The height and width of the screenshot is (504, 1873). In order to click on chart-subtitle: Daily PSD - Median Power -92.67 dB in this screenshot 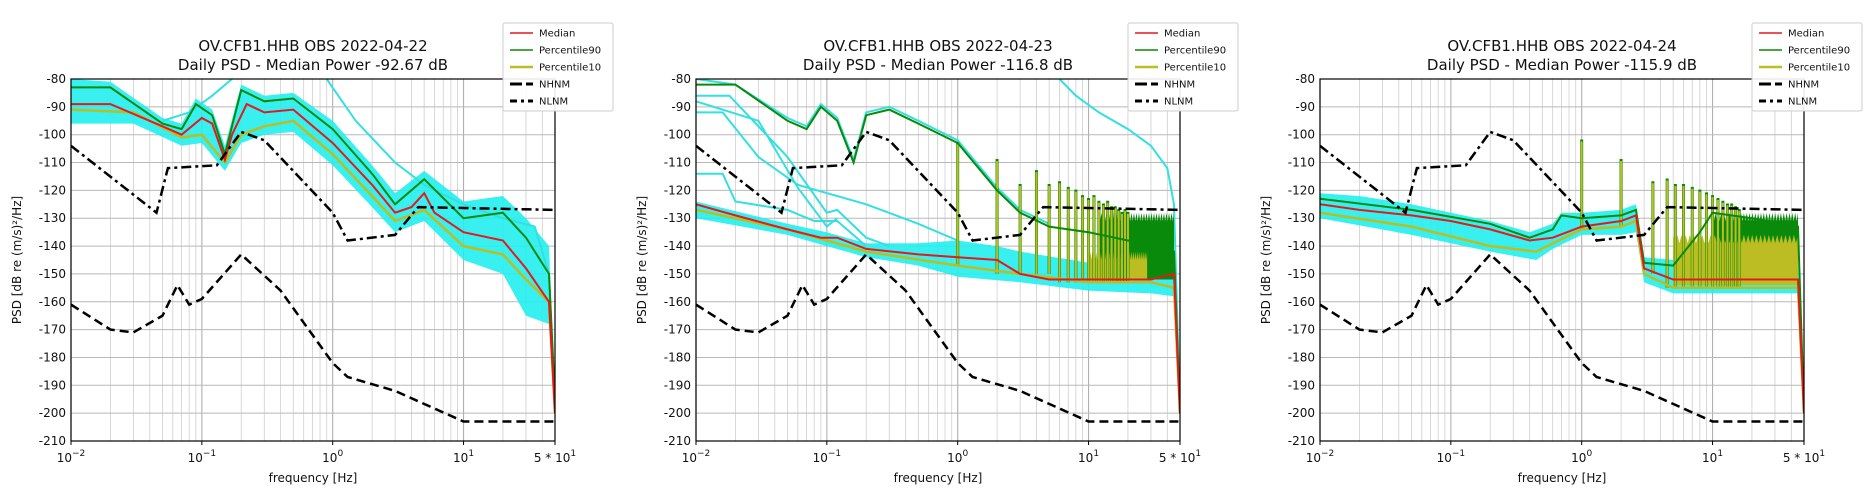, I will do `click(313, 65)`.